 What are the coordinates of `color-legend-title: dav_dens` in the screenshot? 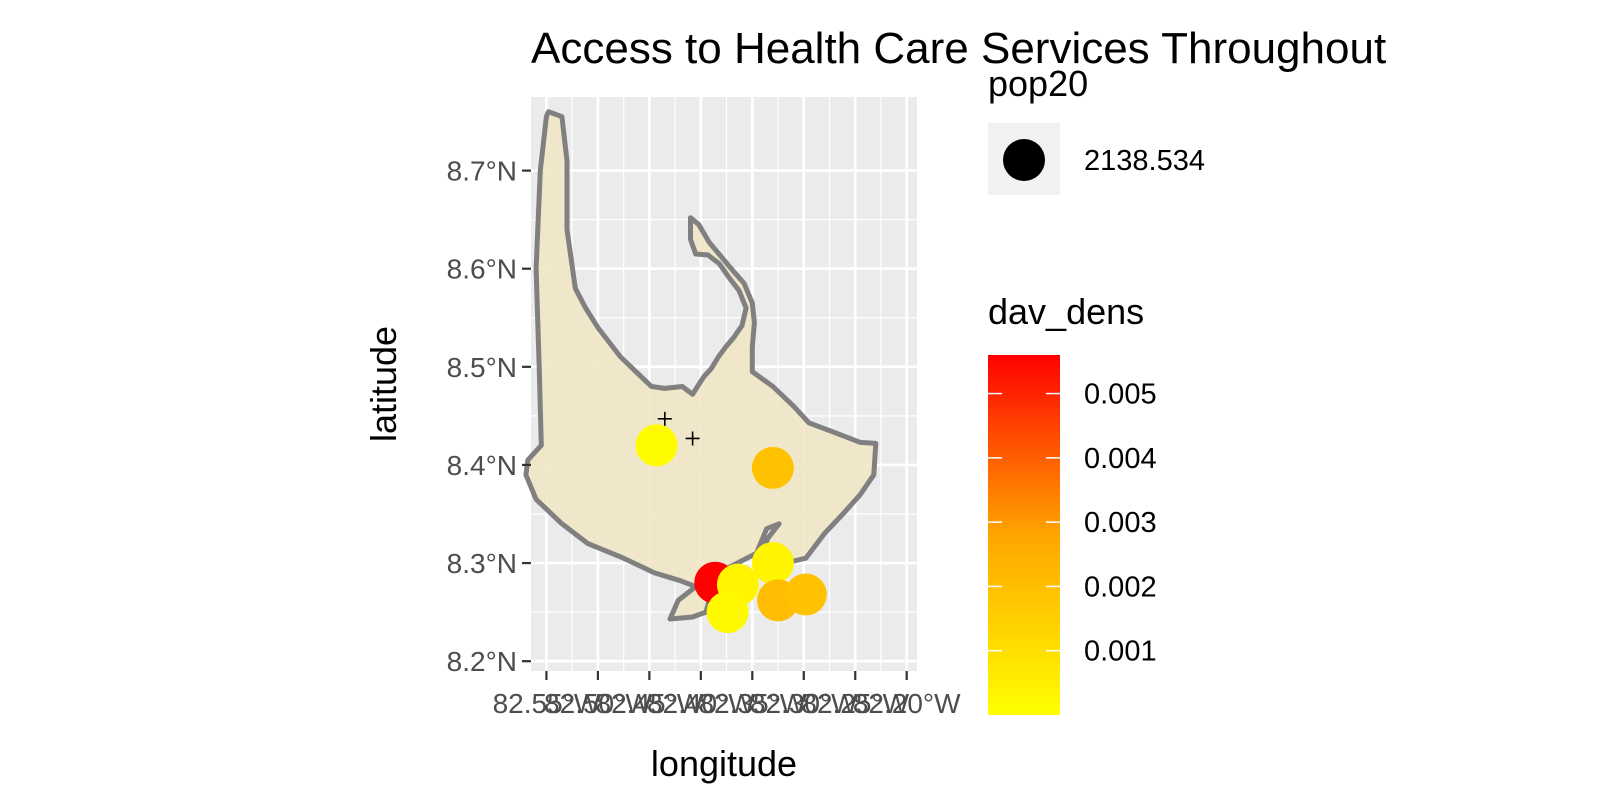 It's located at (1066, 311).